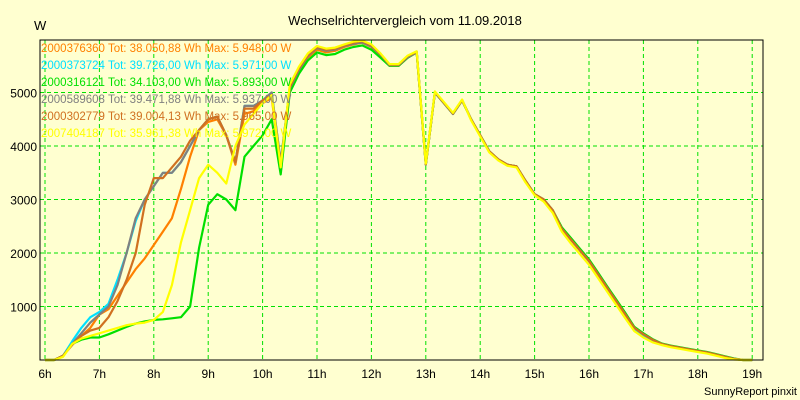  What do you see at coordinates (405, 20) in the screenshot?
I see `chart-title: Wechselrichtervergleich vom 11.09.2018` at bounding box center [405, 20].